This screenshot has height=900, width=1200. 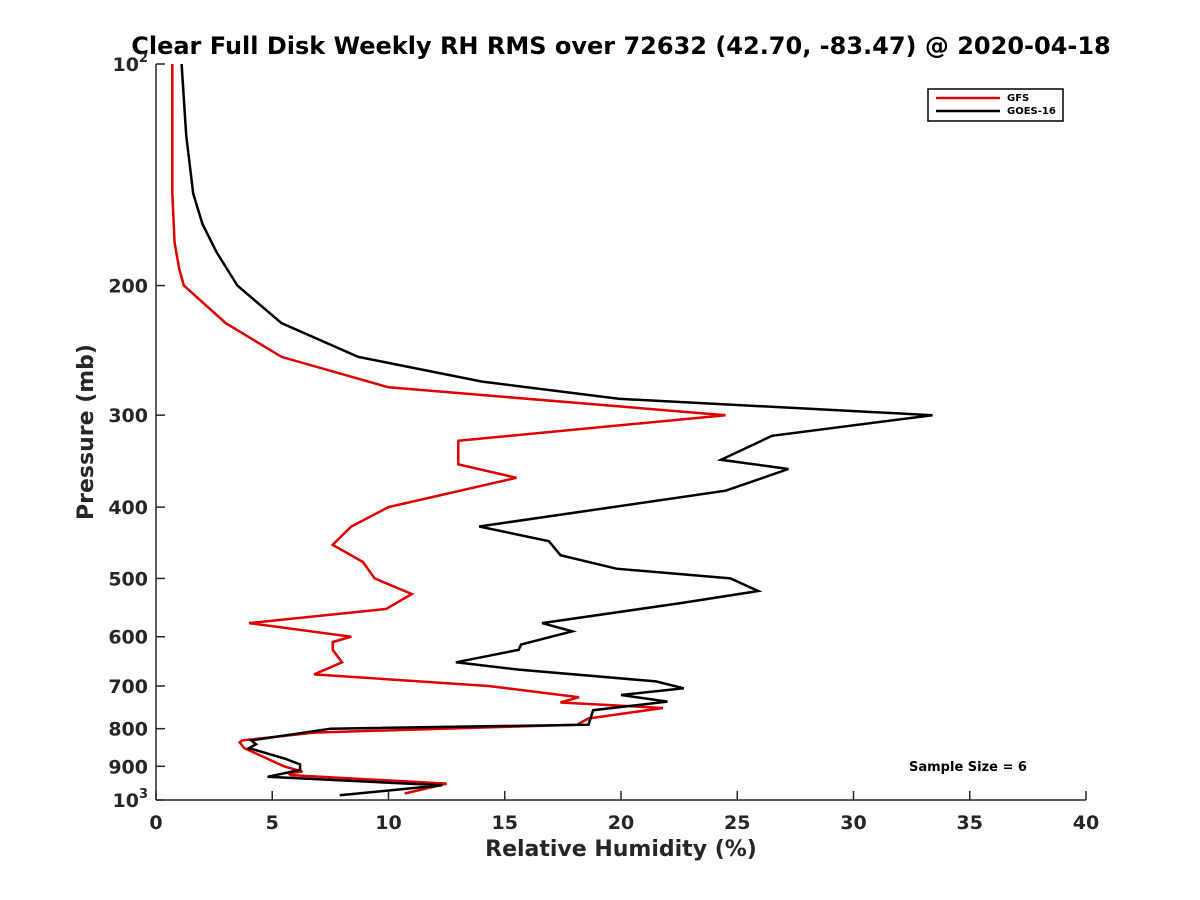 I want to click on x-tick-label: 10, so click(x=388, y=823).